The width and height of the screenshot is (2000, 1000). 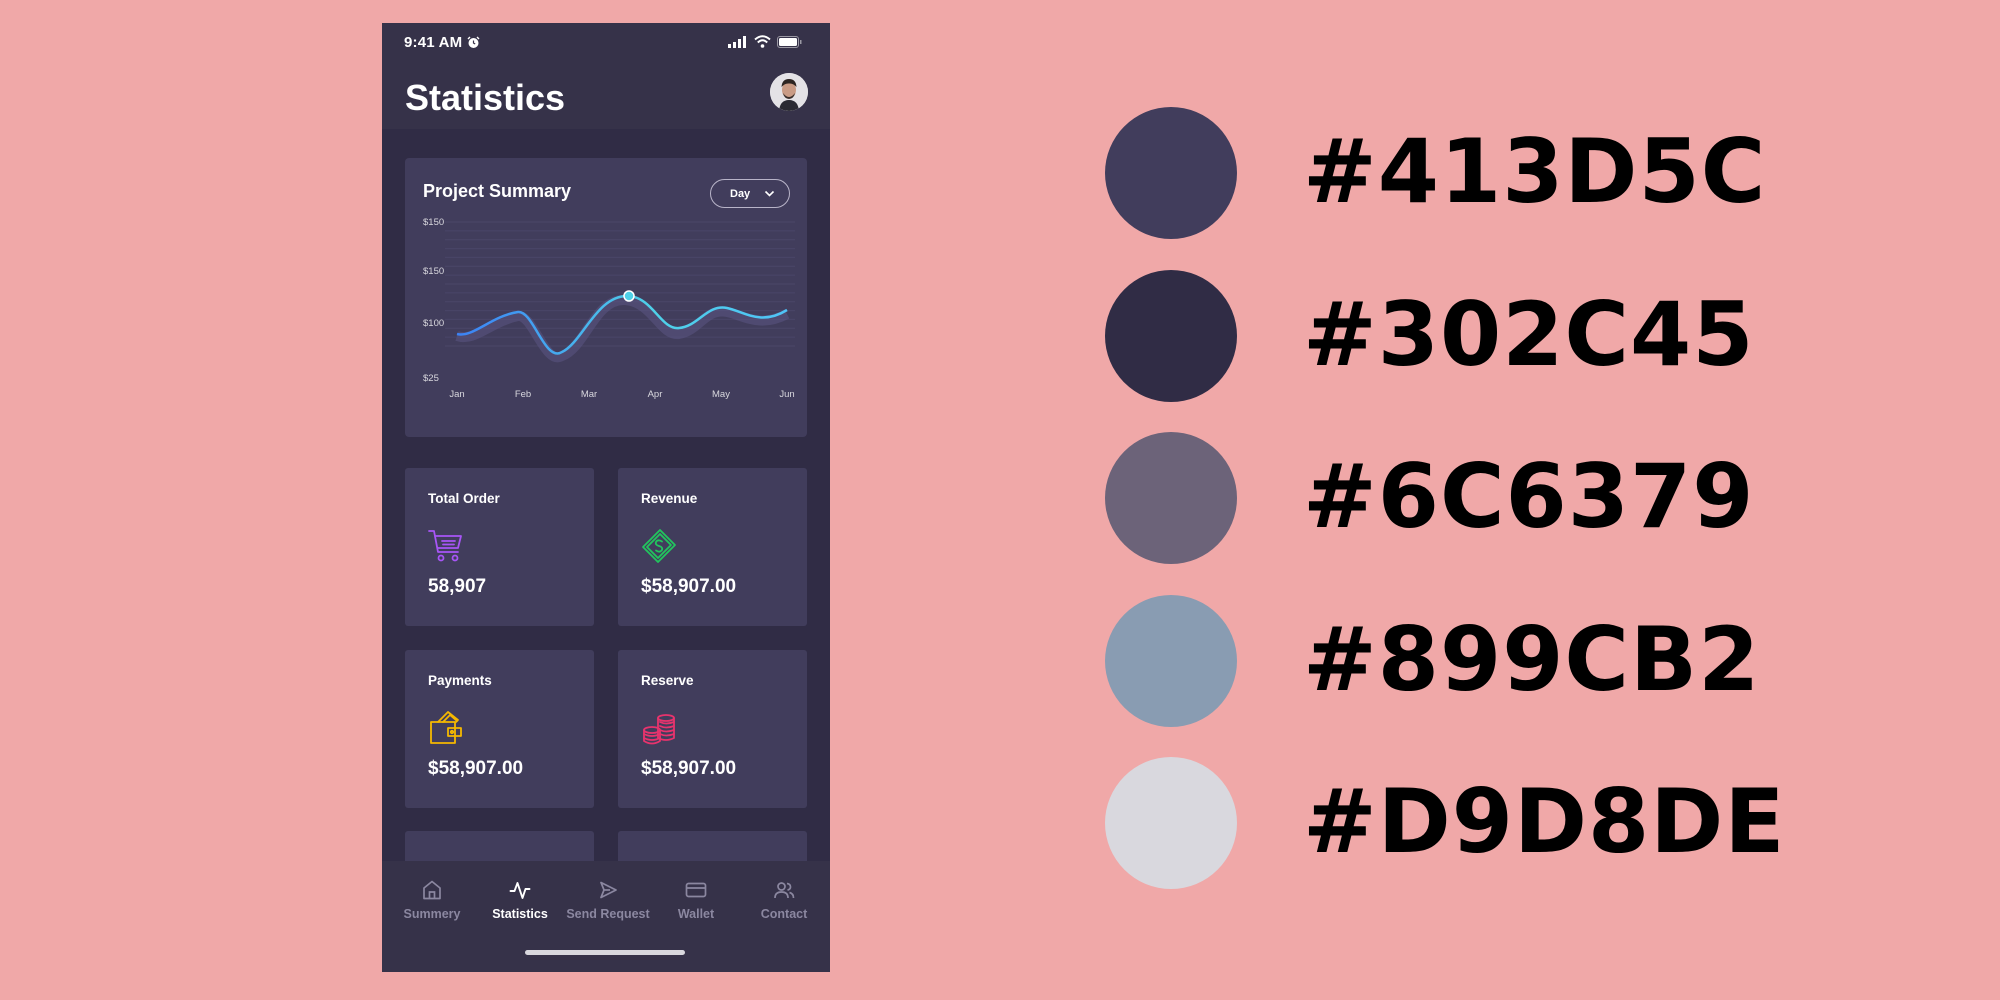 What do you see at coordinates (485, 97) in the screenshot?
I see `page-title: Statistics` at bounding box center [485, 97].